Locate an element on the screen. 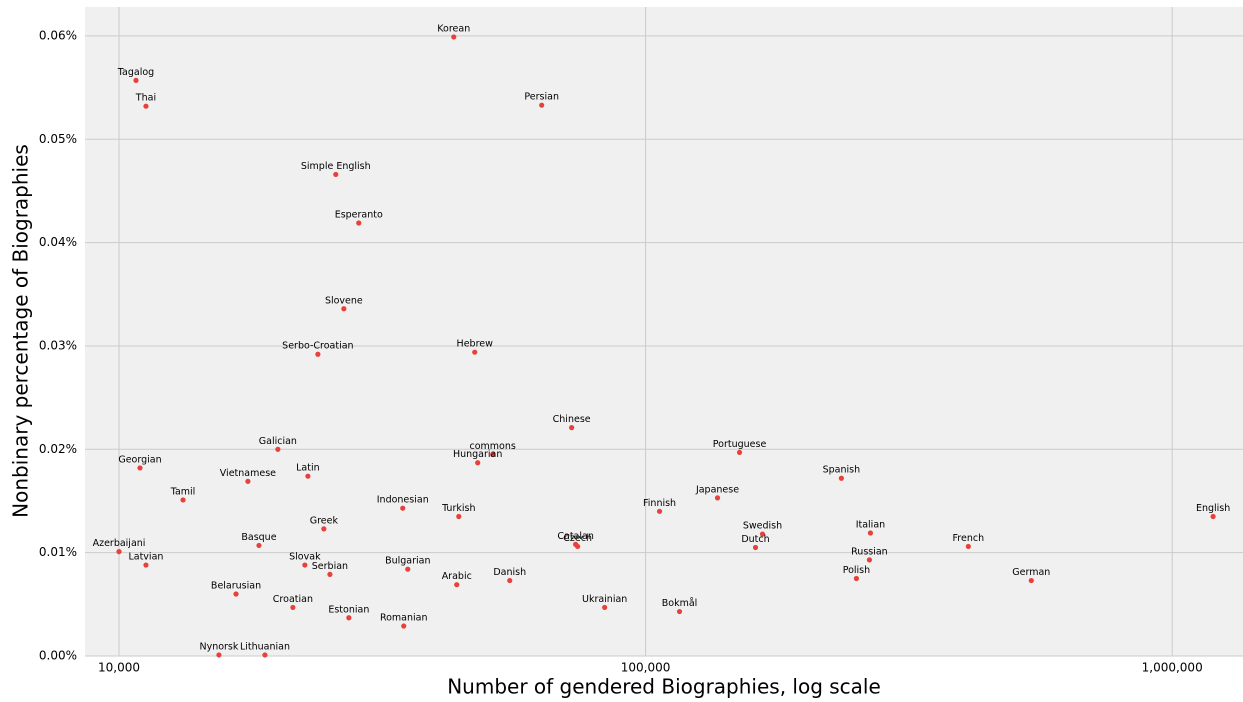 The height and width of the screenshot is (702, 1243). point-label: Bokmål is located at coordinates (680, 603).